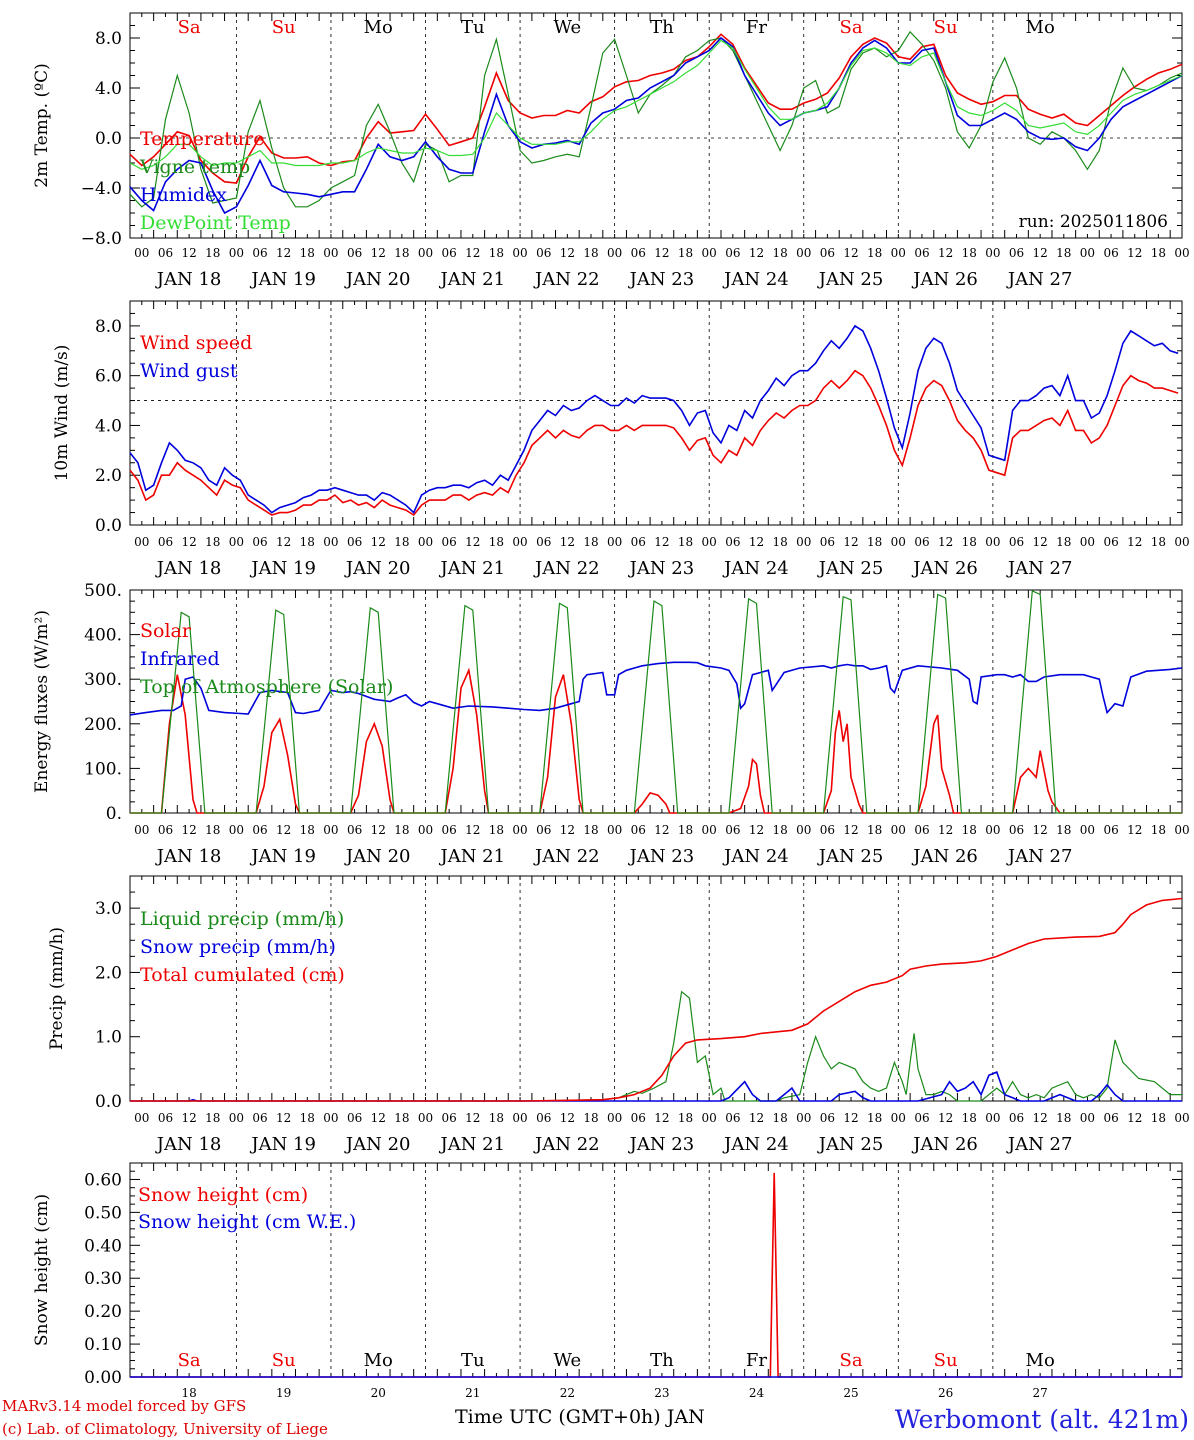  What do you see at coordinates (180, 659) in the screenshot?
I see `legend-entry: Infrared` at bounding box center [180, 659].